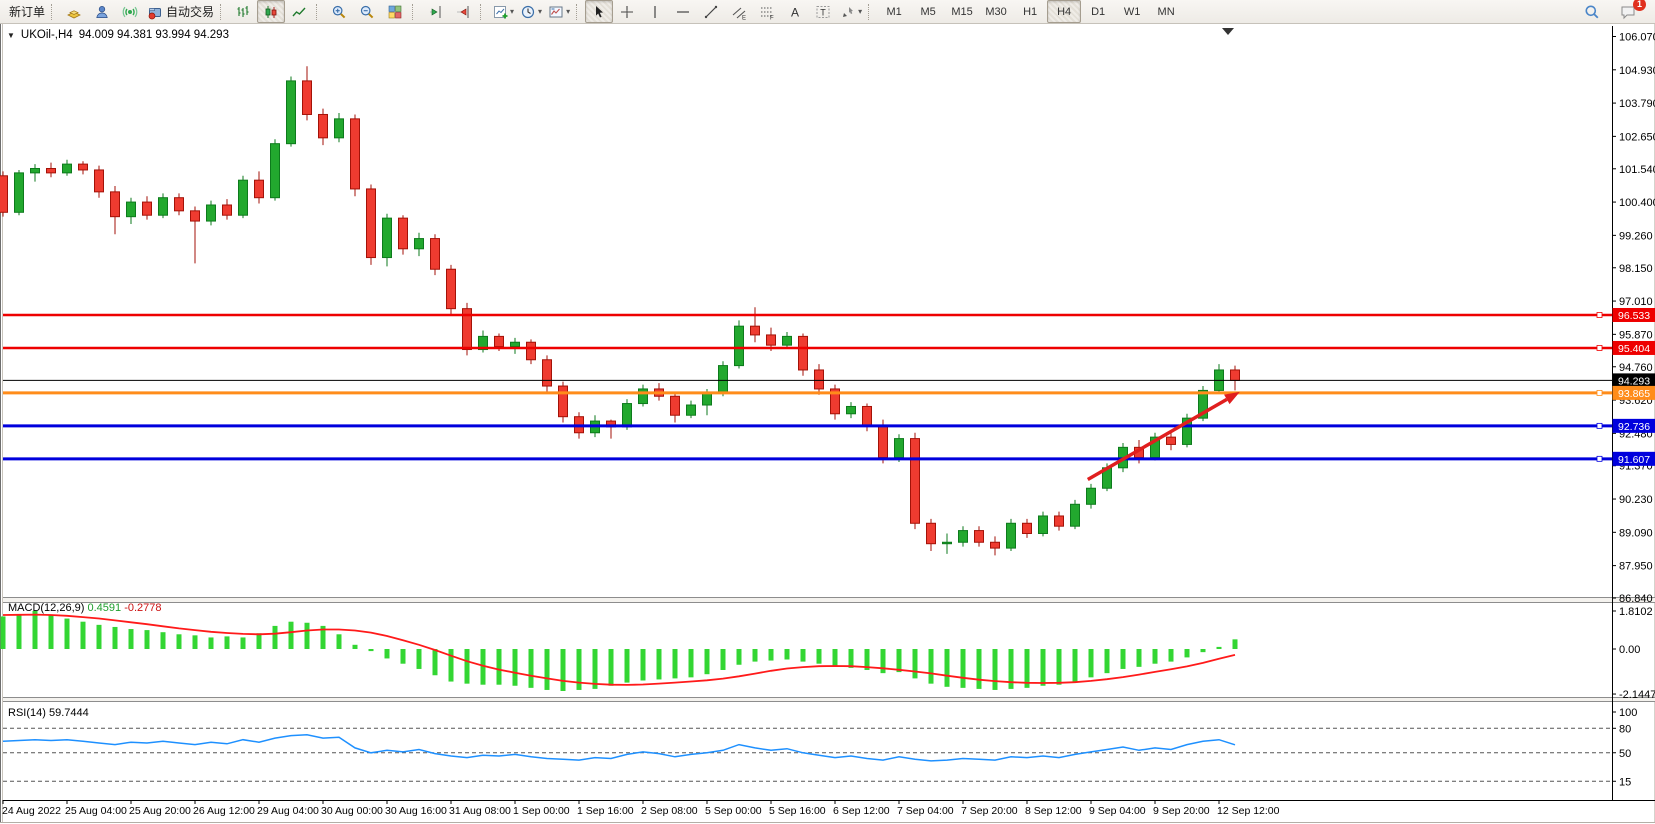  Describe the element at coordinates (1098, 11) in the screenshot. I see `tf-button-D1: D1` at that location.